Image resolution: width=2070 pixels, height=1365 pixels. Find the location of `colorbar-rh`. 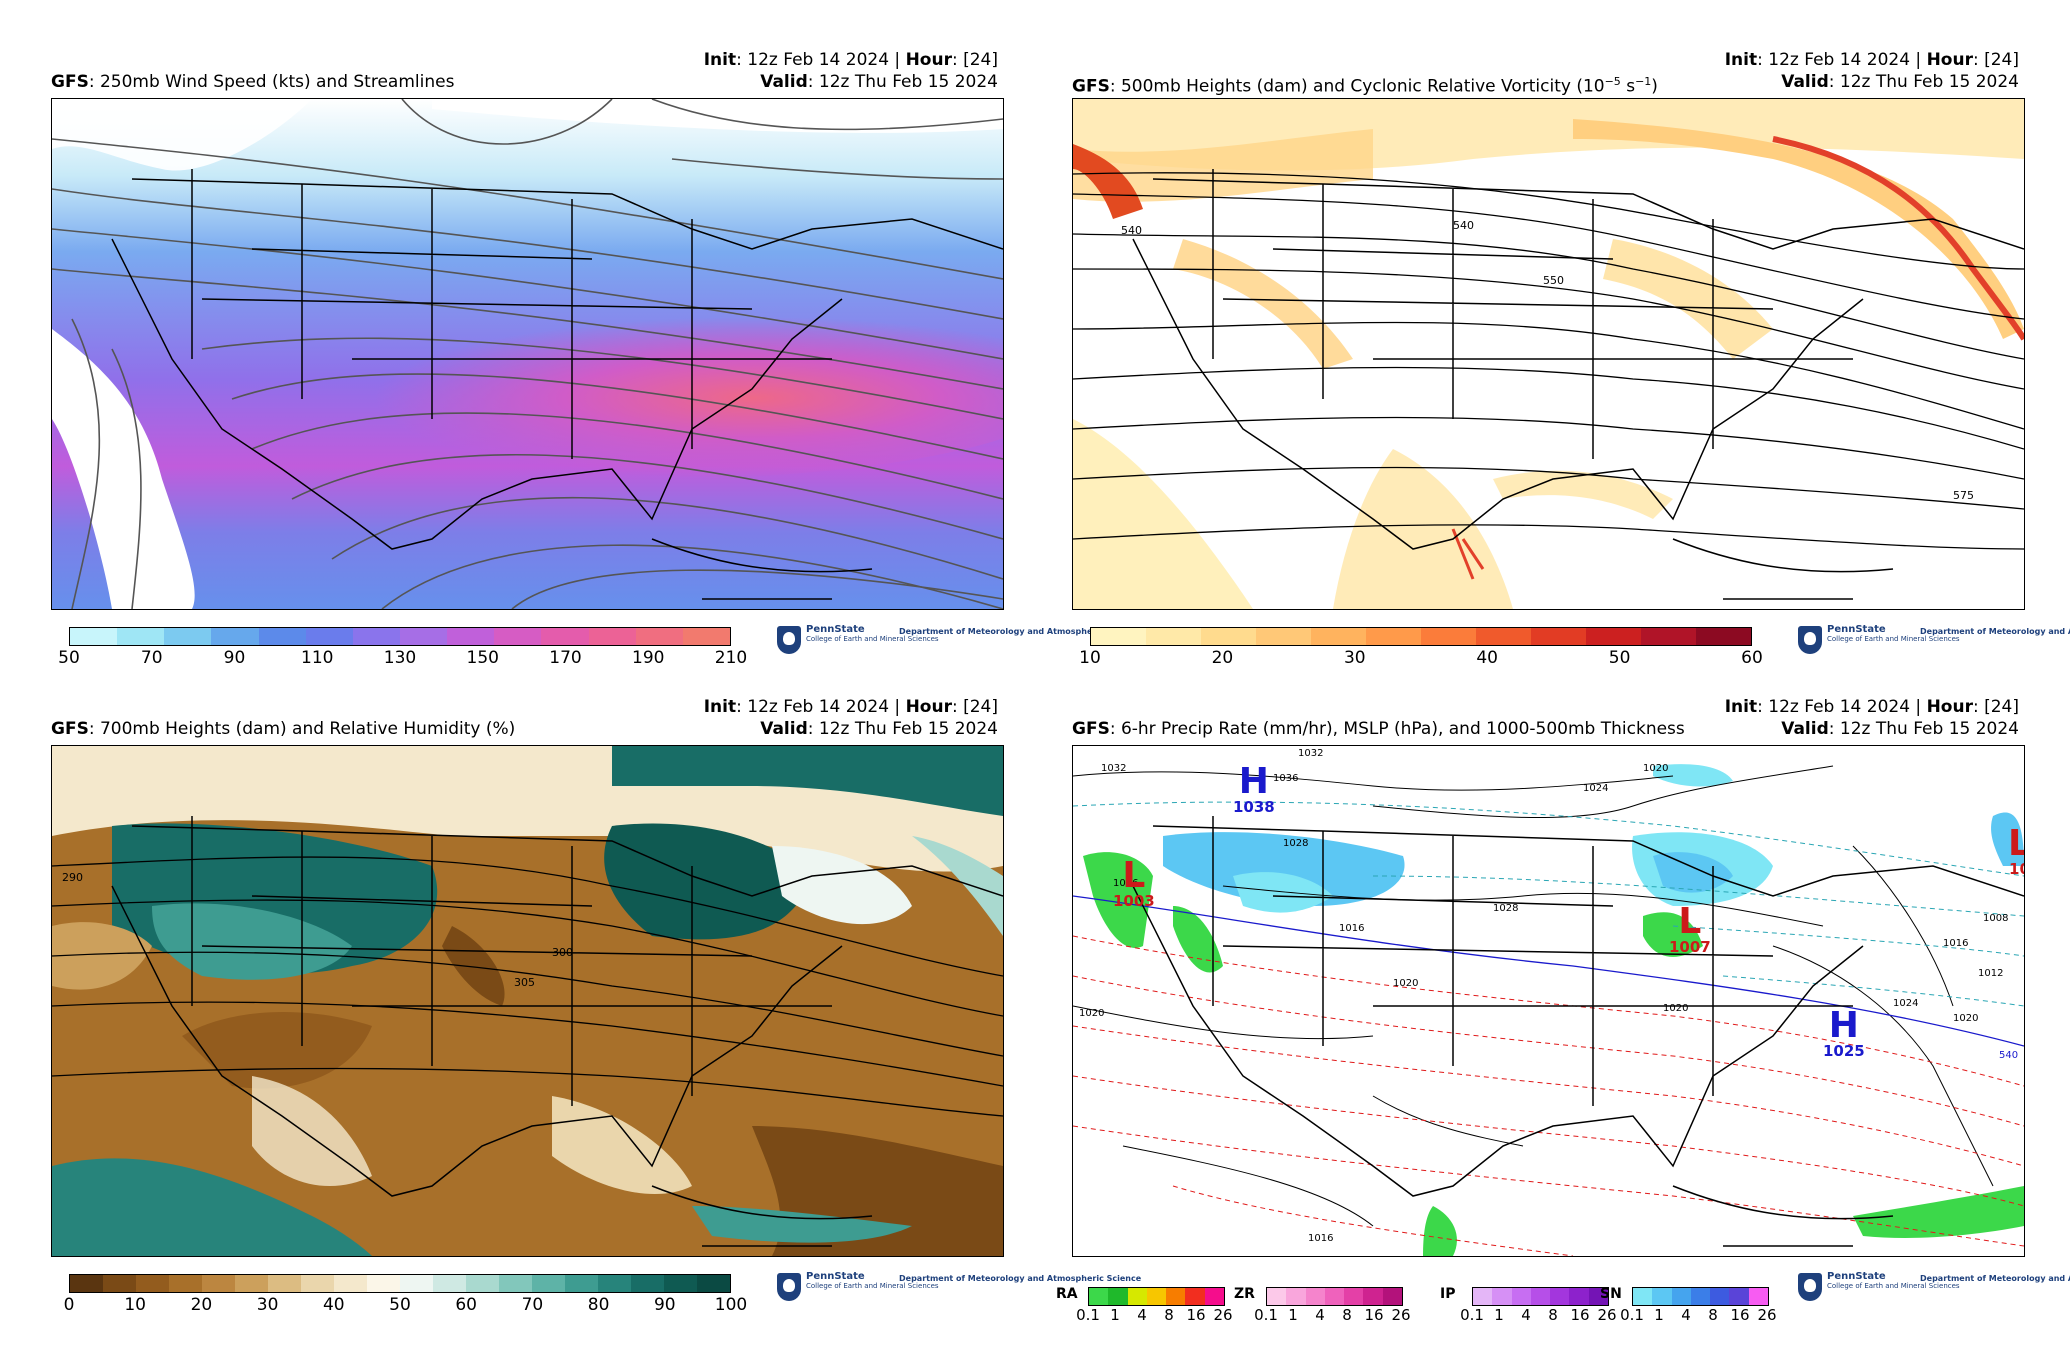

colorbar-rh is located at coordinates (400, 1283).